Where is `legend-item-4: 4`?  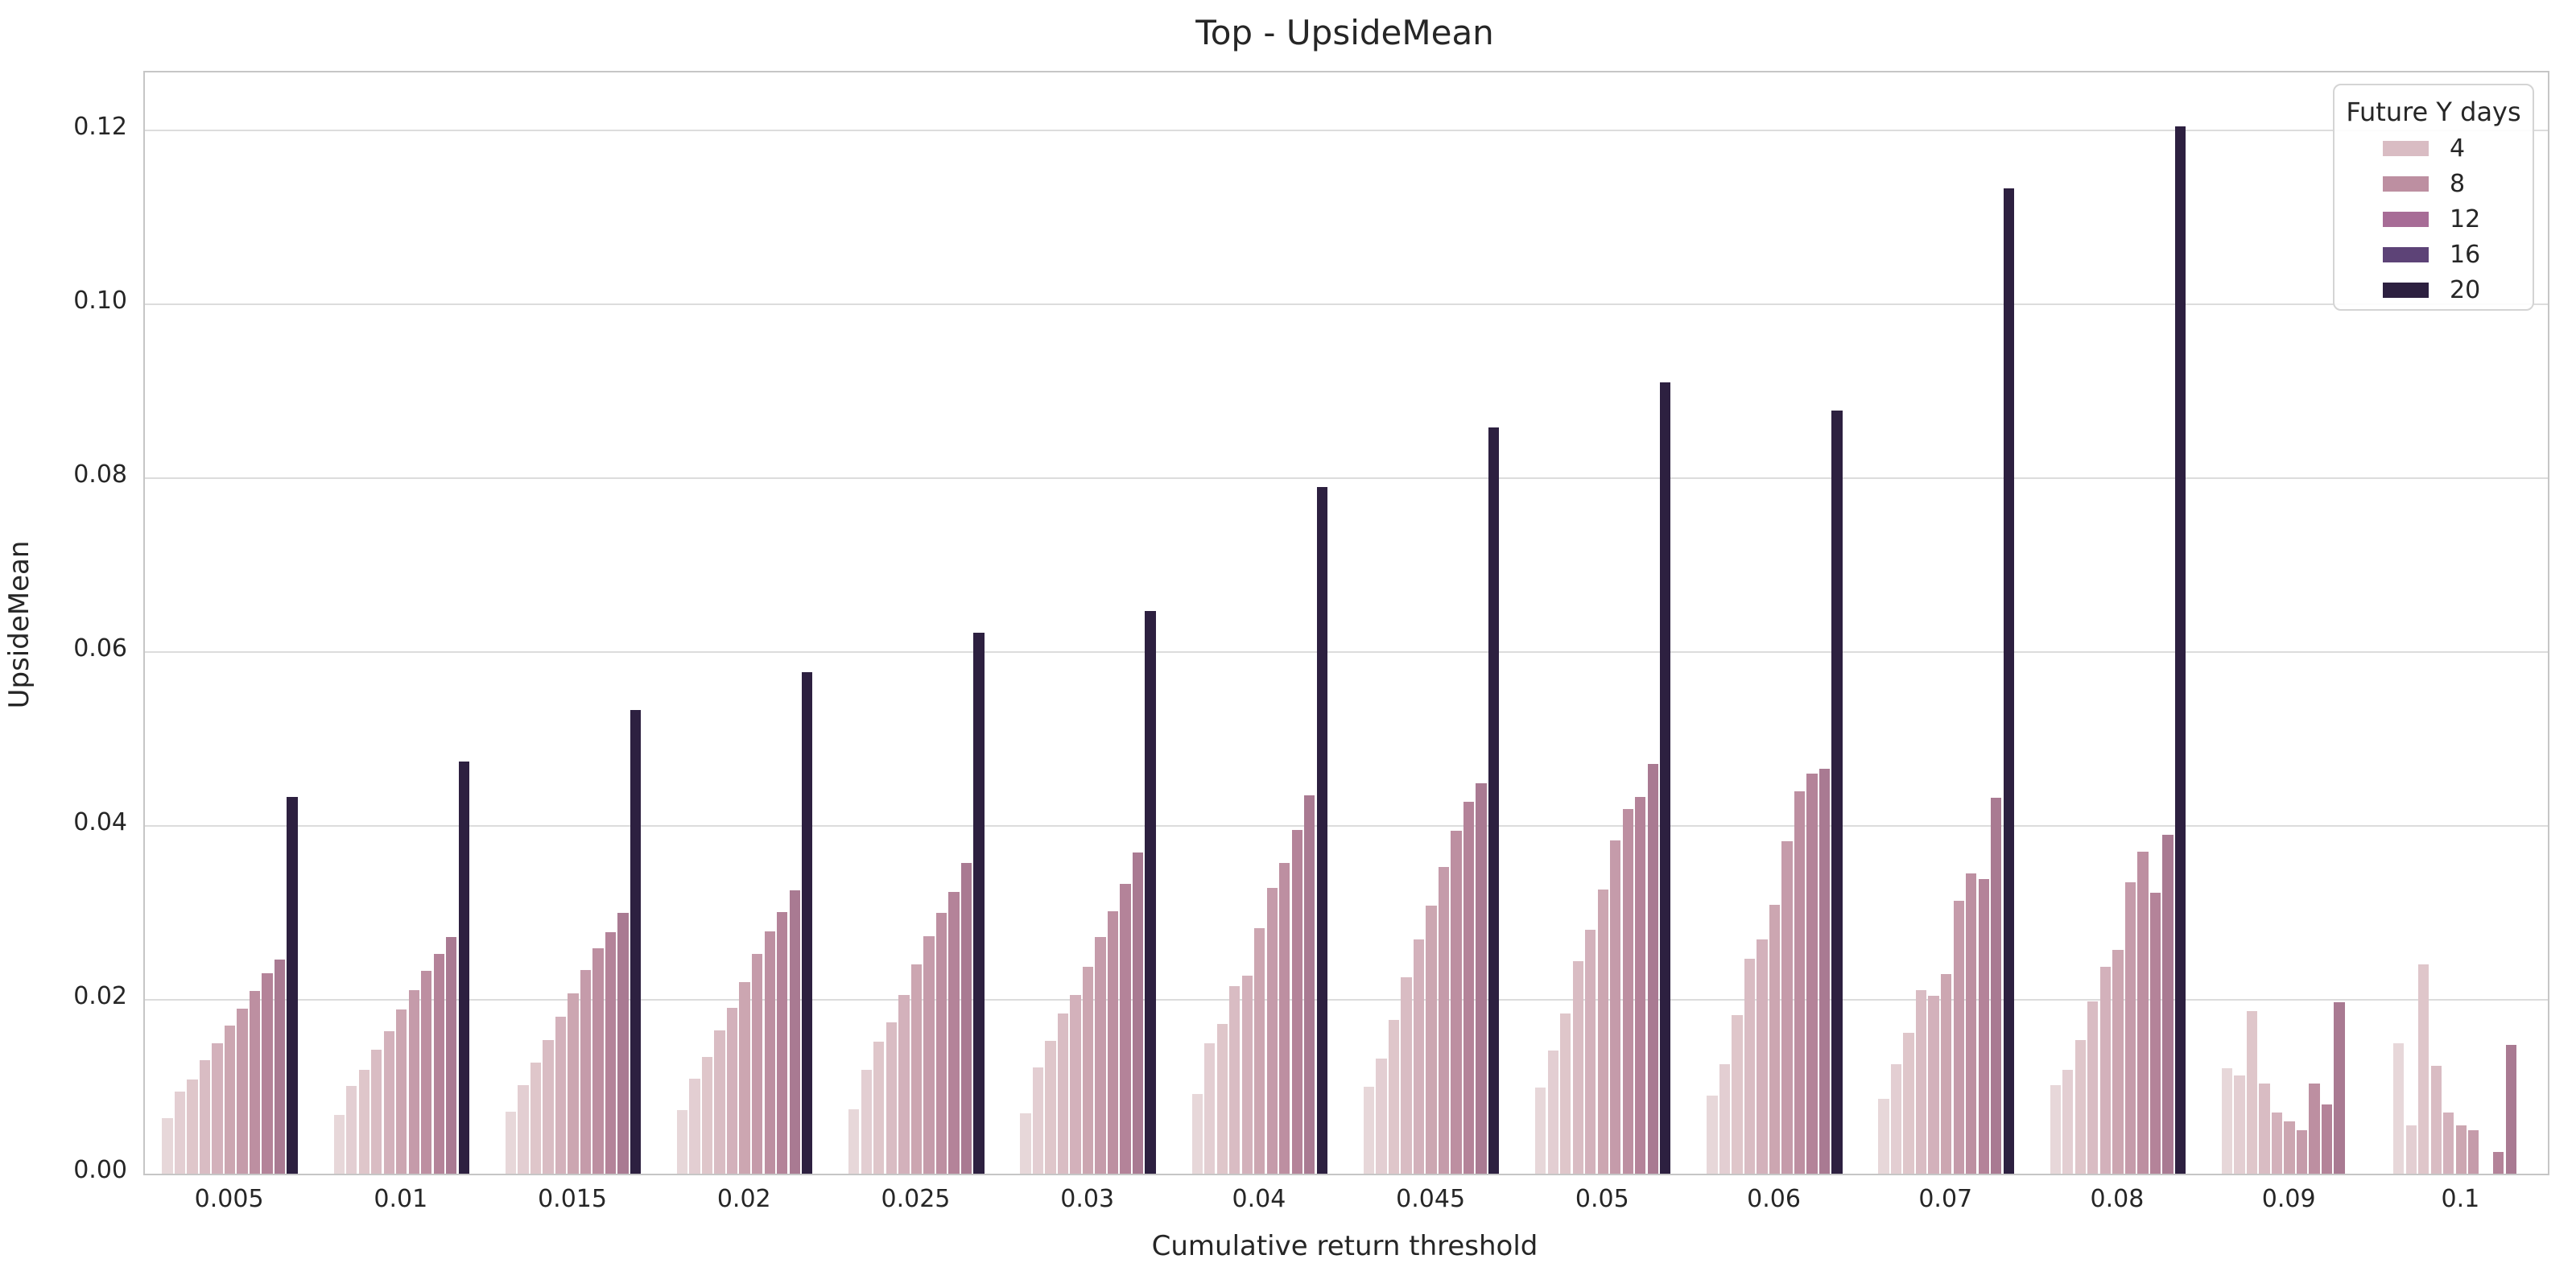 legend-item-4: 4 is located at coordinates (2433, 148).